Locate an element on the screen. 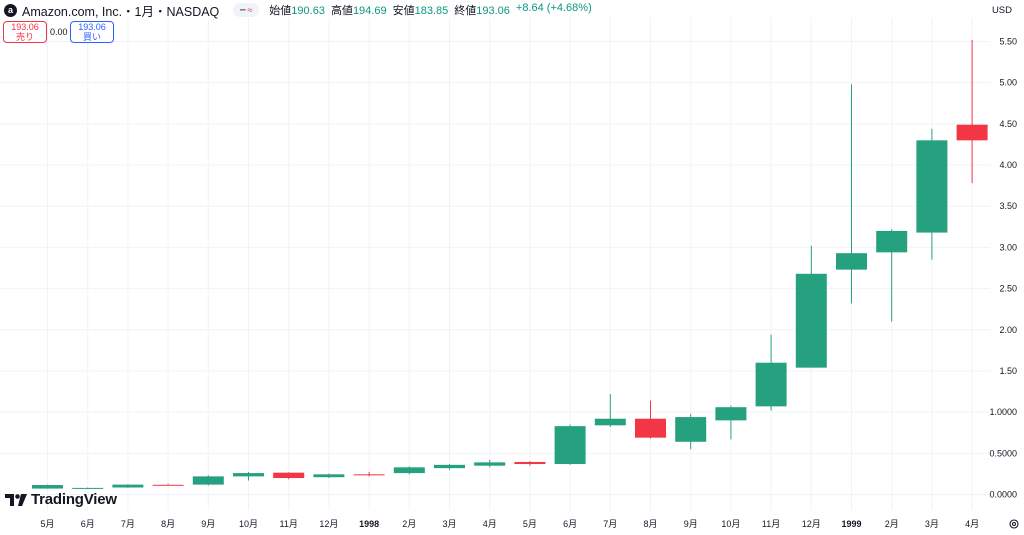 The width and height of the screenshot is (1024, 535). minus-icon: ━ is located at coordinates (243, 9).